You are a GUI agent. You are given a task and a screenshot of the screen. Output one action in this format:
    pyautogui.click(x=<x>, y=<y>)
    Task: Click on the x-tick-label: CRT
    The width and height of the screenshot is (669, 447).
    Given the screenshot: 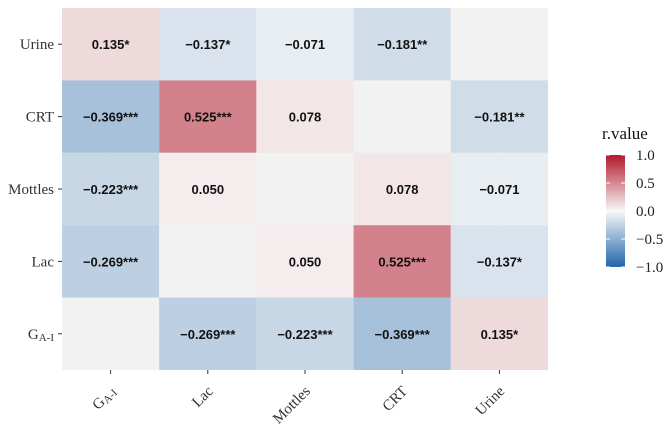 What is the action you would take?
    pyautogui.click(x=395, y=399)
    